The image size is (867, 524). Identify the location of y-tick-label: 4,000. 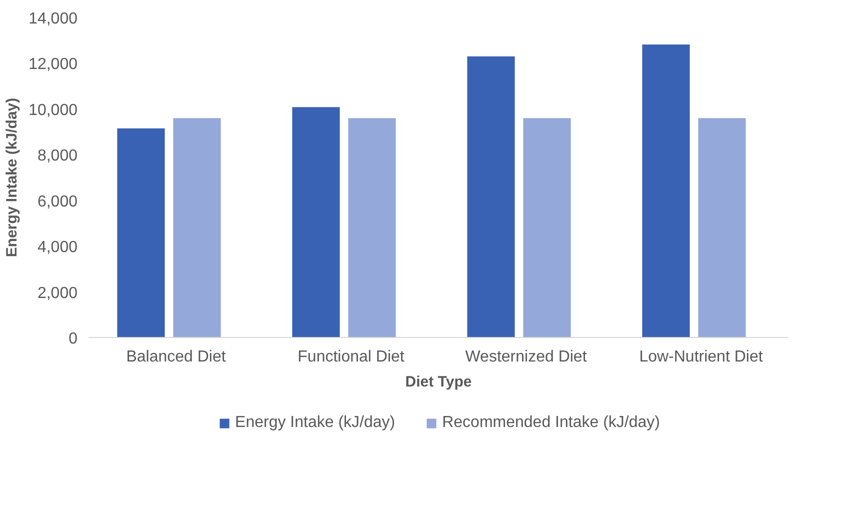
(57, 247).